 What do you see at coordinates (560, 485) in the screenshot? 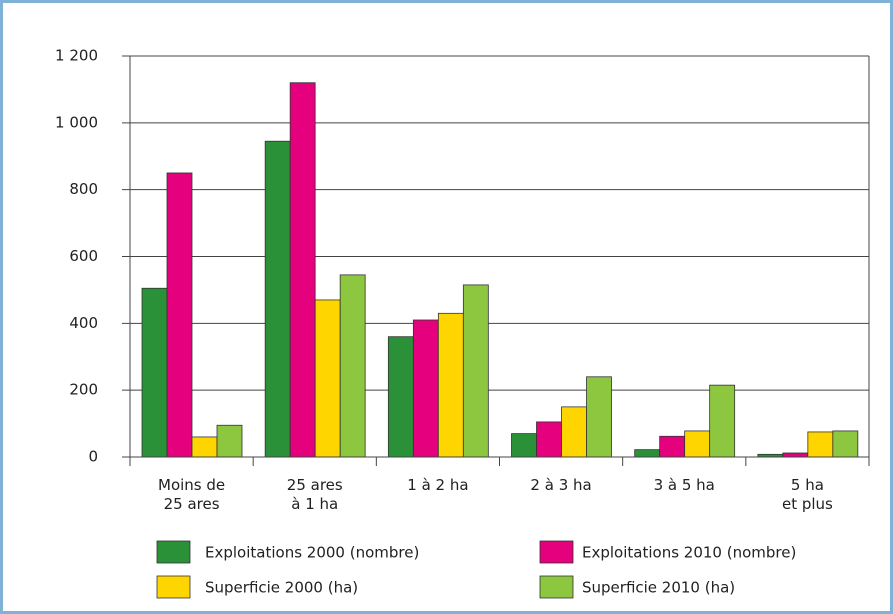
I see `x-tick-label: 2 à 3 ha` at bounding box center [560, 485].